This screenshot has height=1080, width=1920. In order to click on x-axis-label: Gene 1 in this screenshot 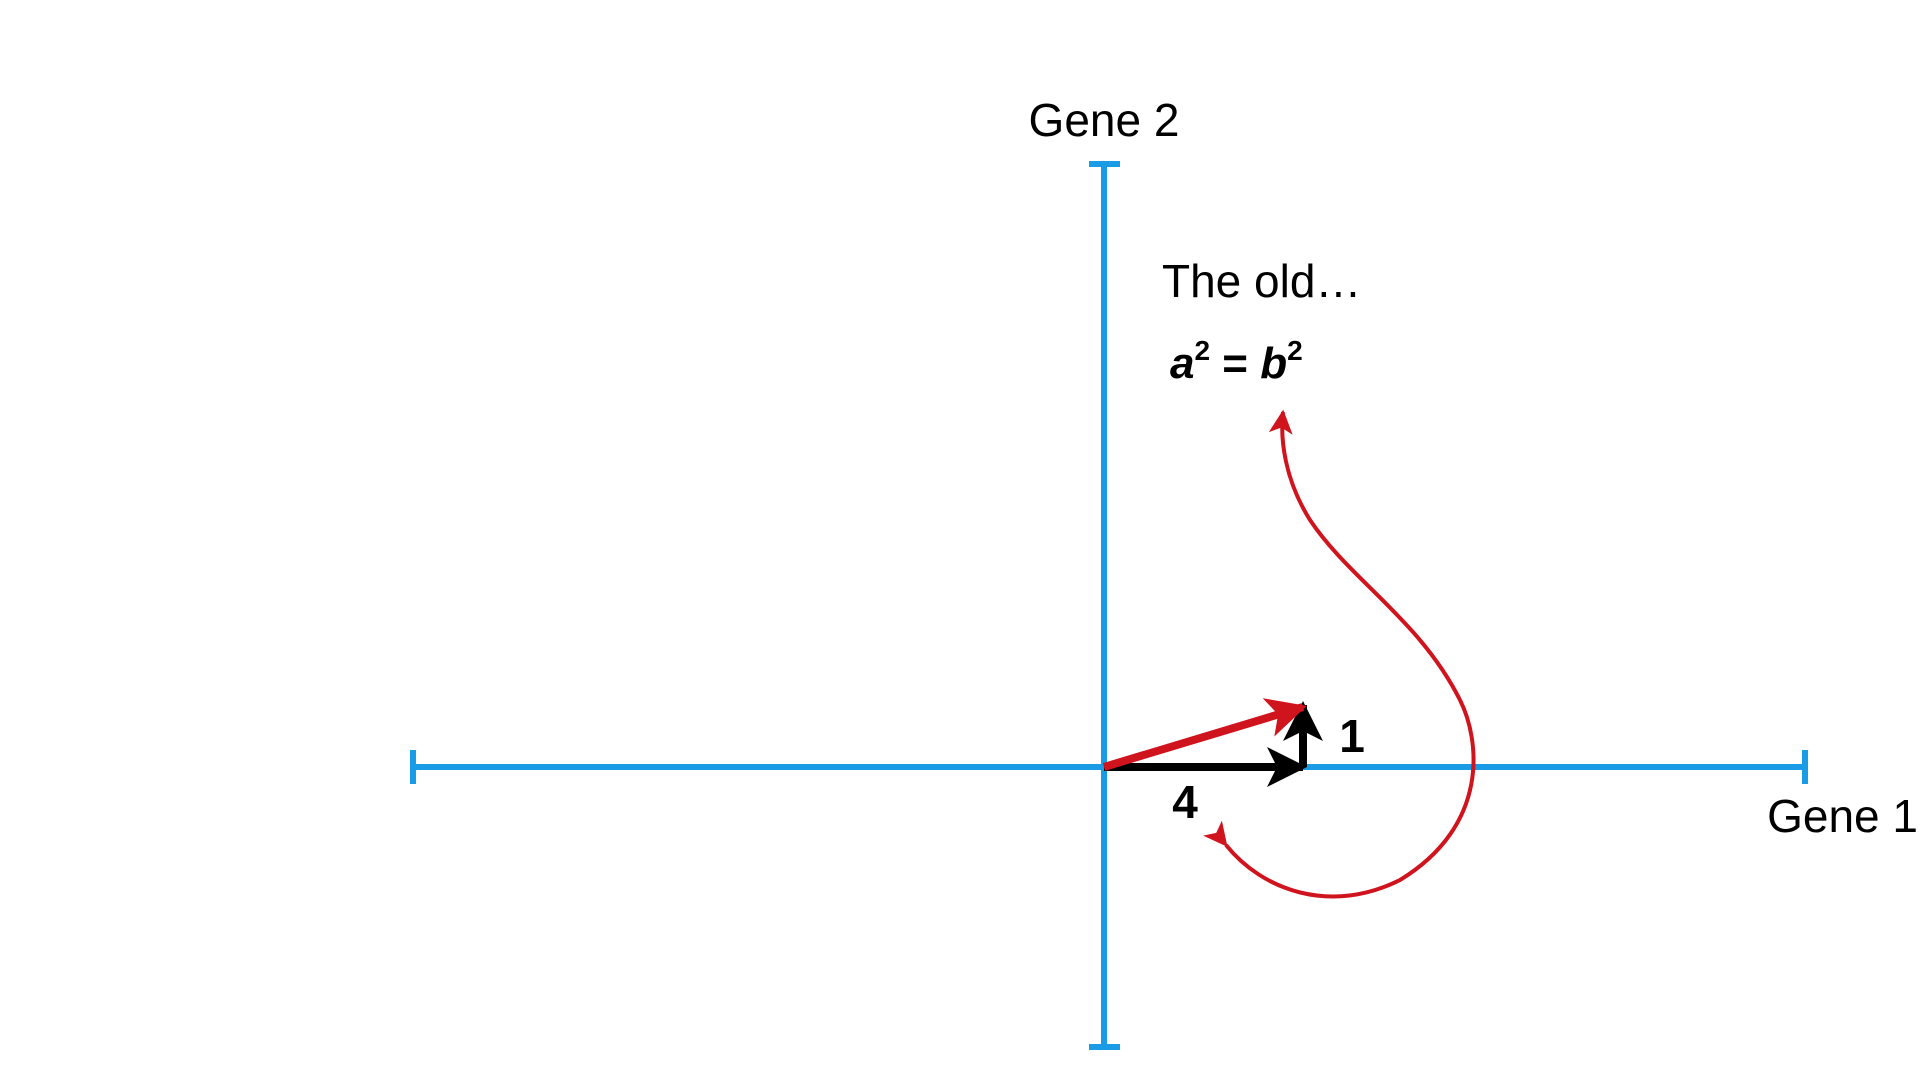, I will do `click(1842, 816)`.